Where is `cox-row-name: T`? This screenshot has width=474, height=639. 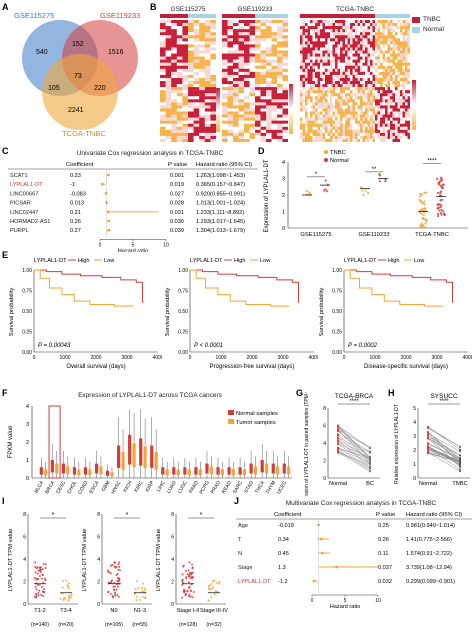 cox-row-name: T is located at coordinates (240, 540).